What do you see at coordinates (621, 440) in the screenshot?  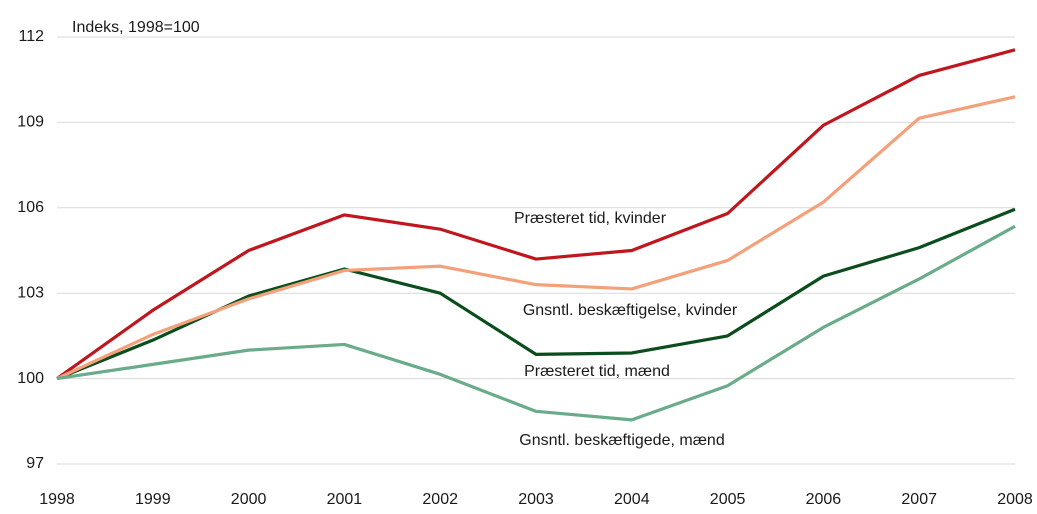 I see `series-label: Gnsntl. beskæftigede, mænd` at bounding box center [621, 440].